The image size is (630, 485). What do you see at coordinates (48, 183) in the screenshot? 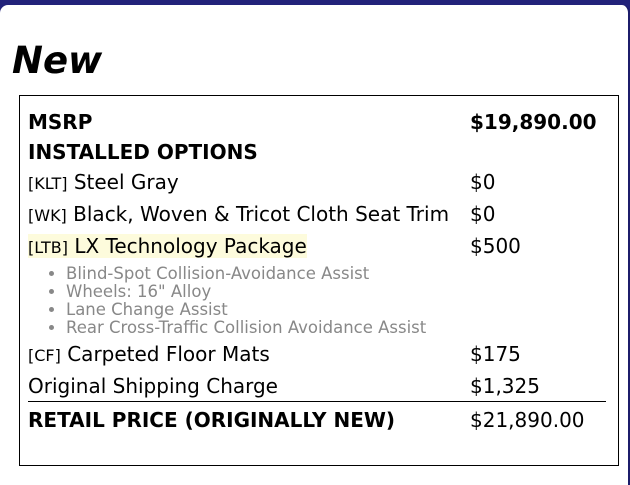
I see `option-code: [KLT]` at bounding box center [48, 183].